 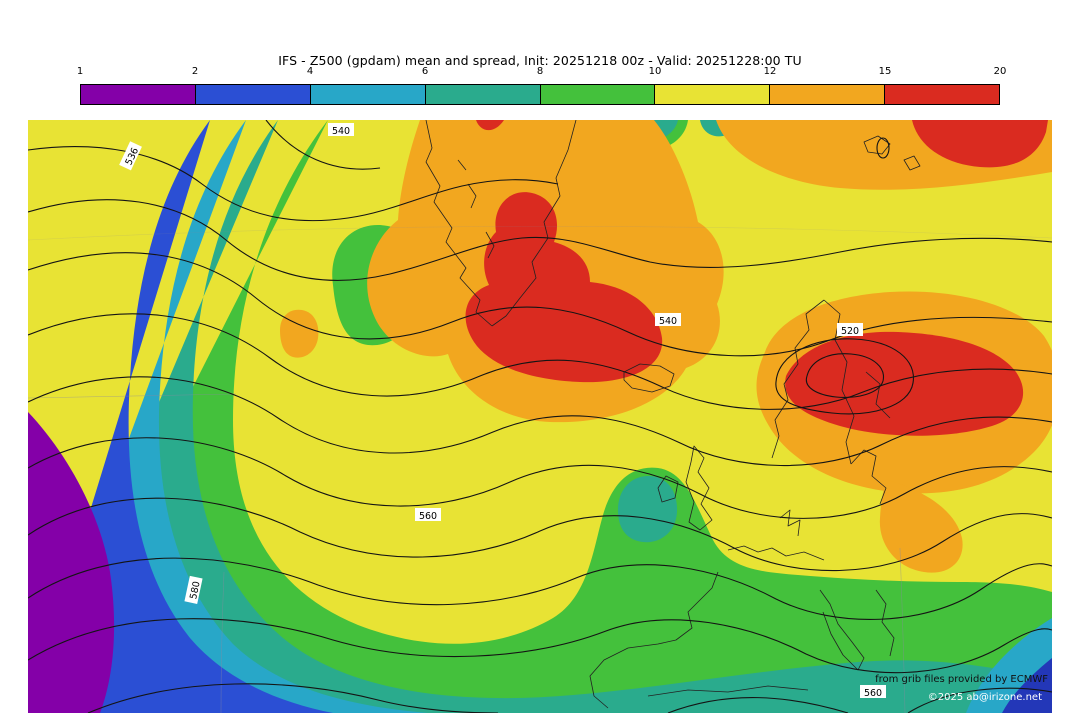 I want to click on colorbar-tick: 15, so click(x=885, y=71).